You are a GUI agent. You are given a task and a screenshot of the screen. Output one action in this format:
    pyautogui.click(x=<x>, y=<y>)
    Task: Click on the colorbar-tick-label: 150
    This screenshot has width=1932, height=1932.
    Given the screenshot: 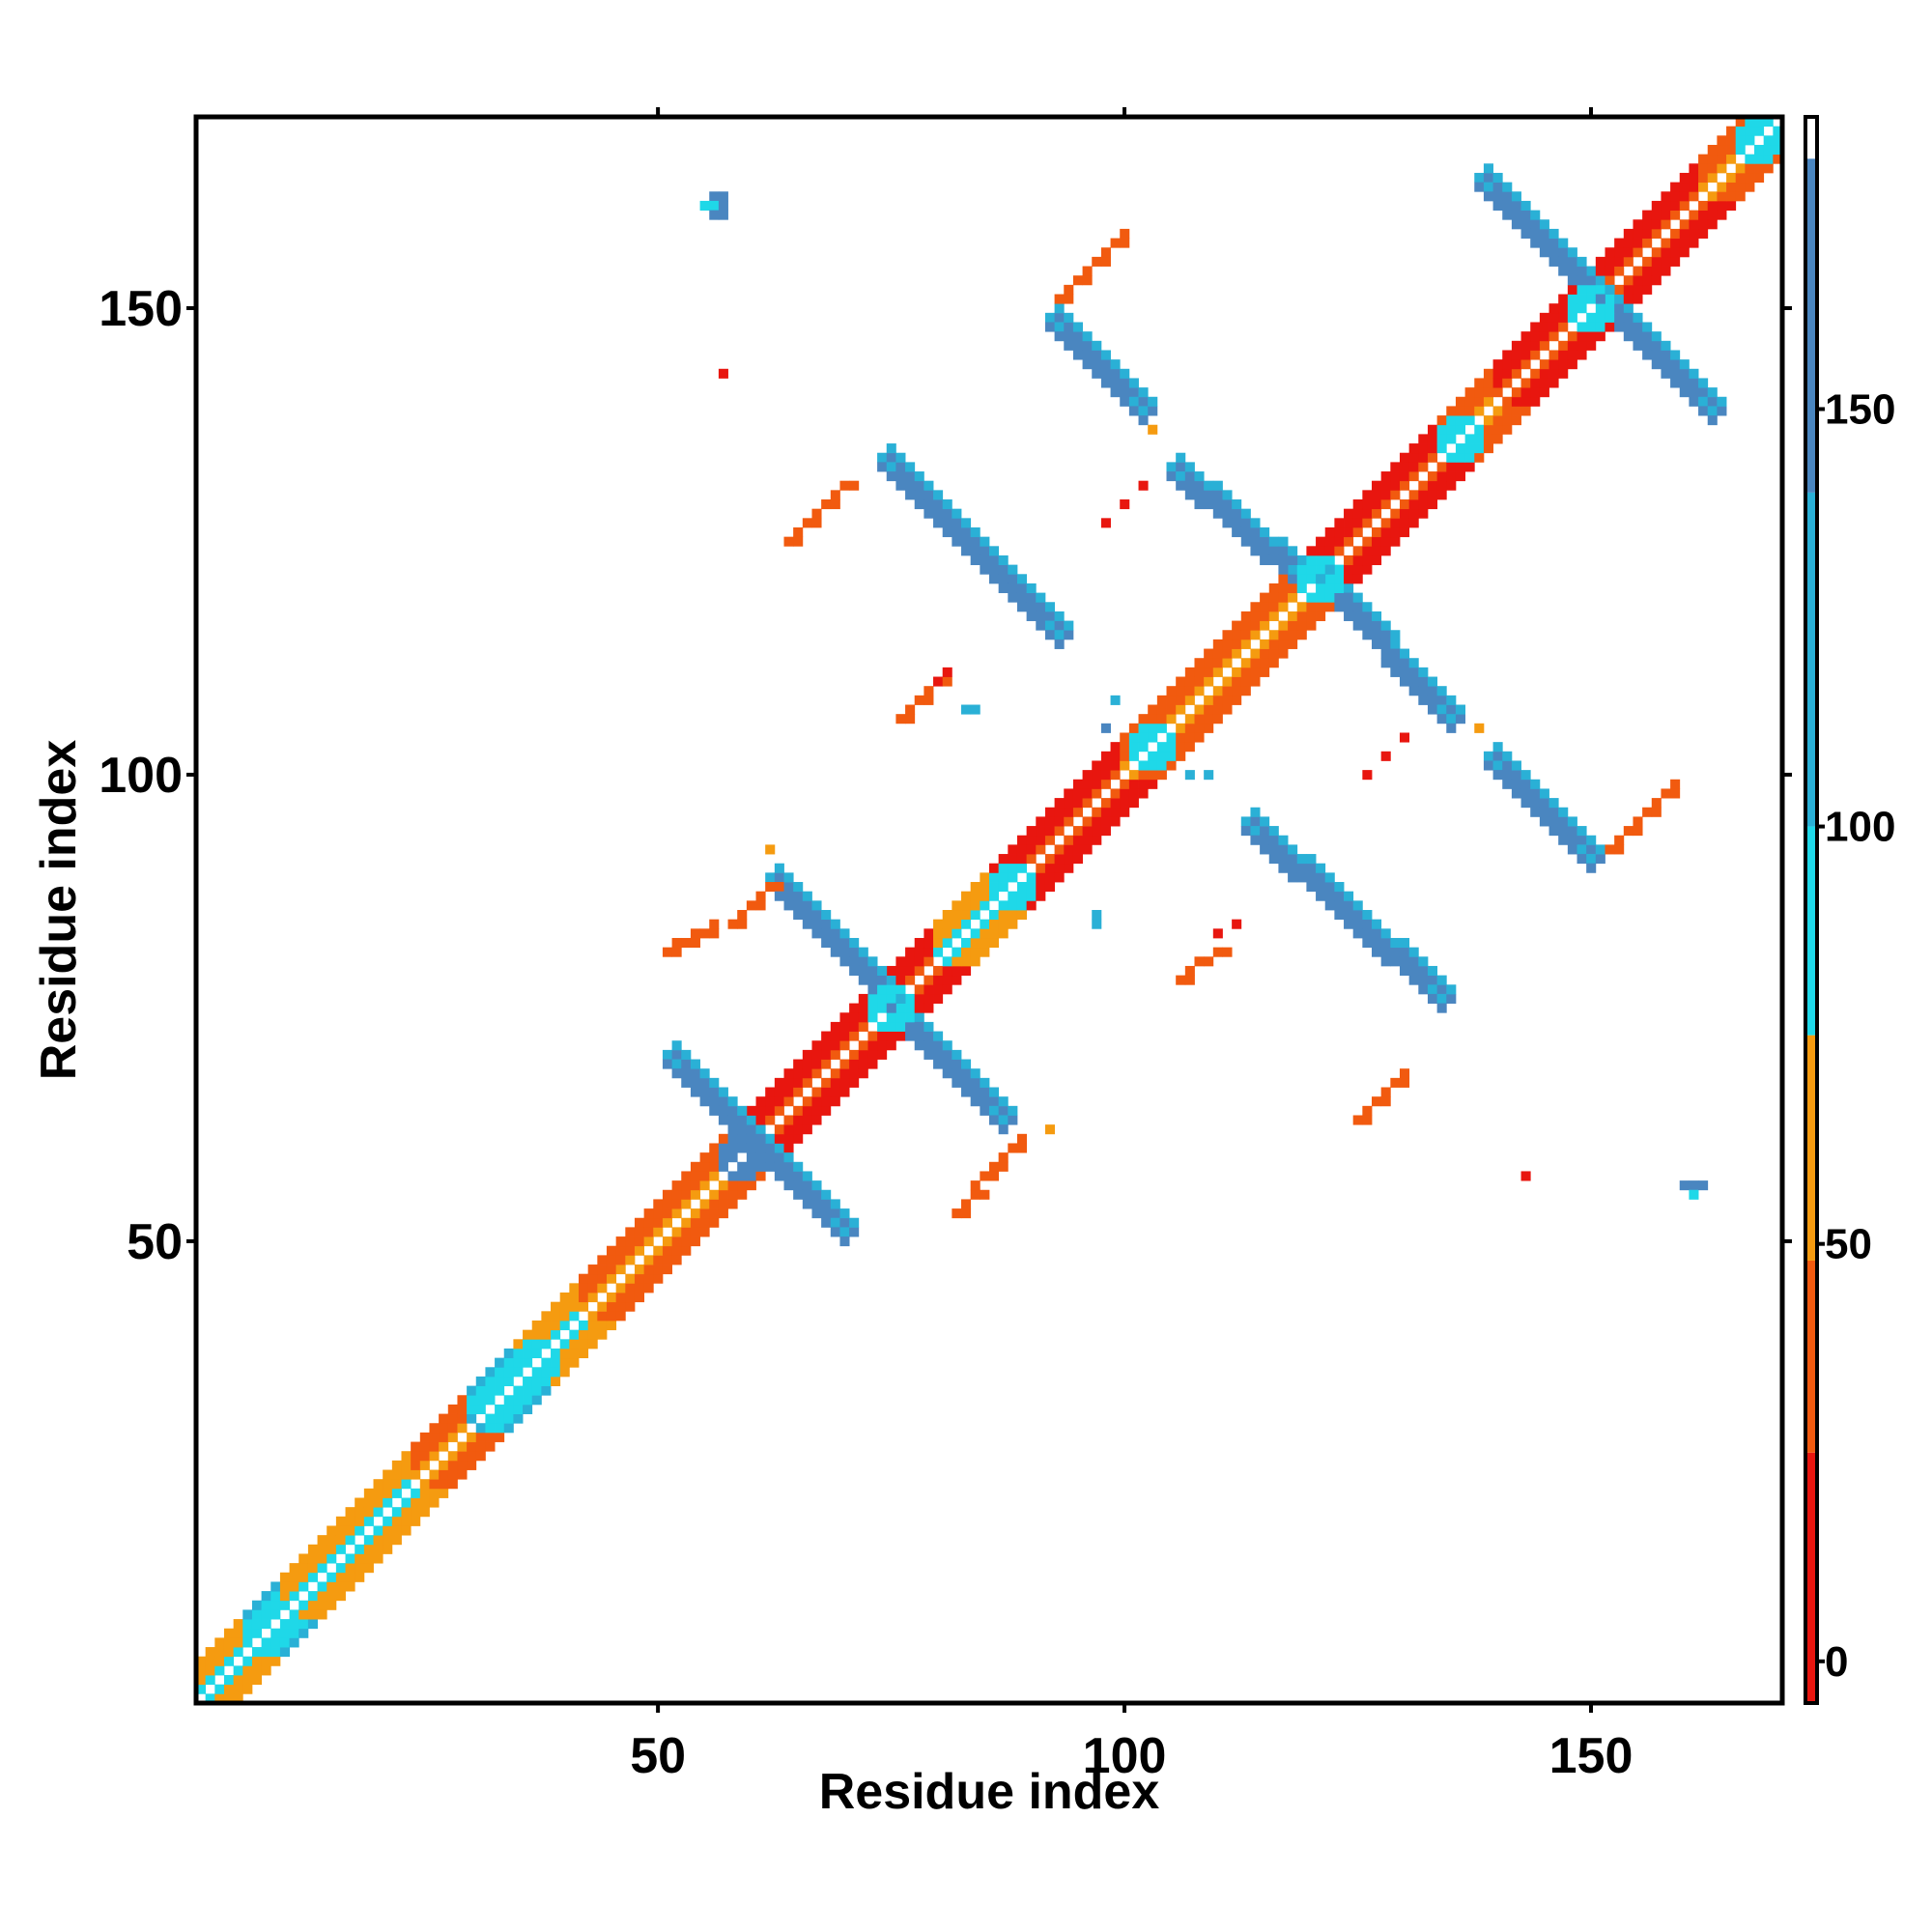 What is the action you would take?
    pyautogui.click(x=1860, y=409)
    